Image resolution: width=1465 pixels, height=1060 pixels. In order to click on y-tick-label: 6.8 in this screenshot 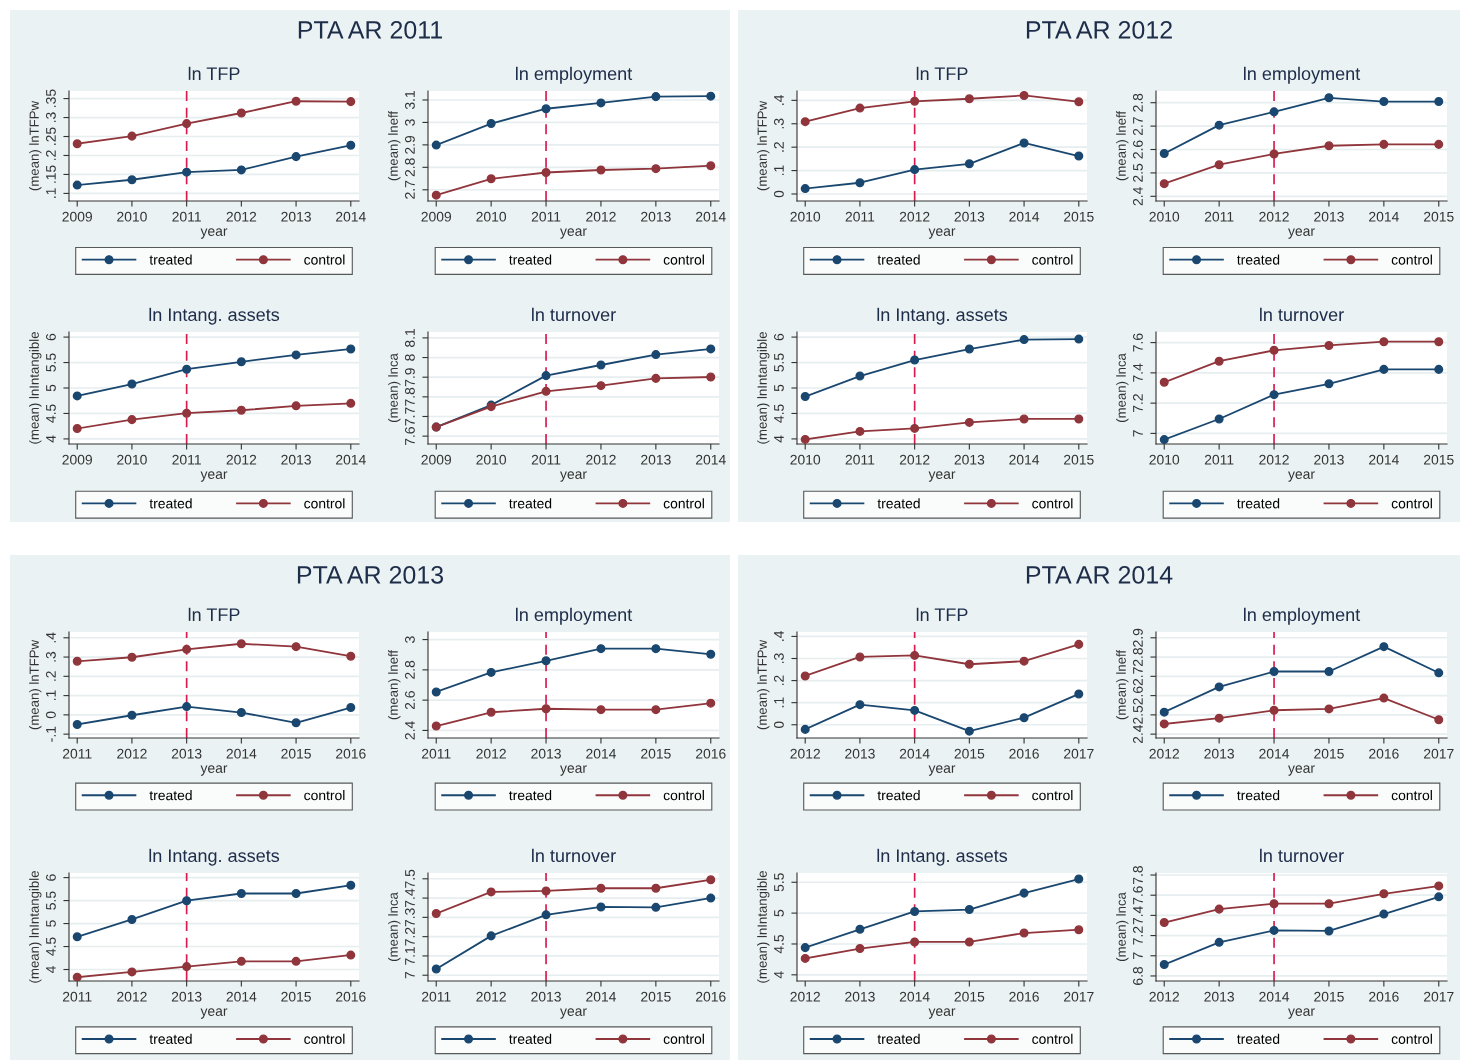, I will do `click(1138, 975)`.